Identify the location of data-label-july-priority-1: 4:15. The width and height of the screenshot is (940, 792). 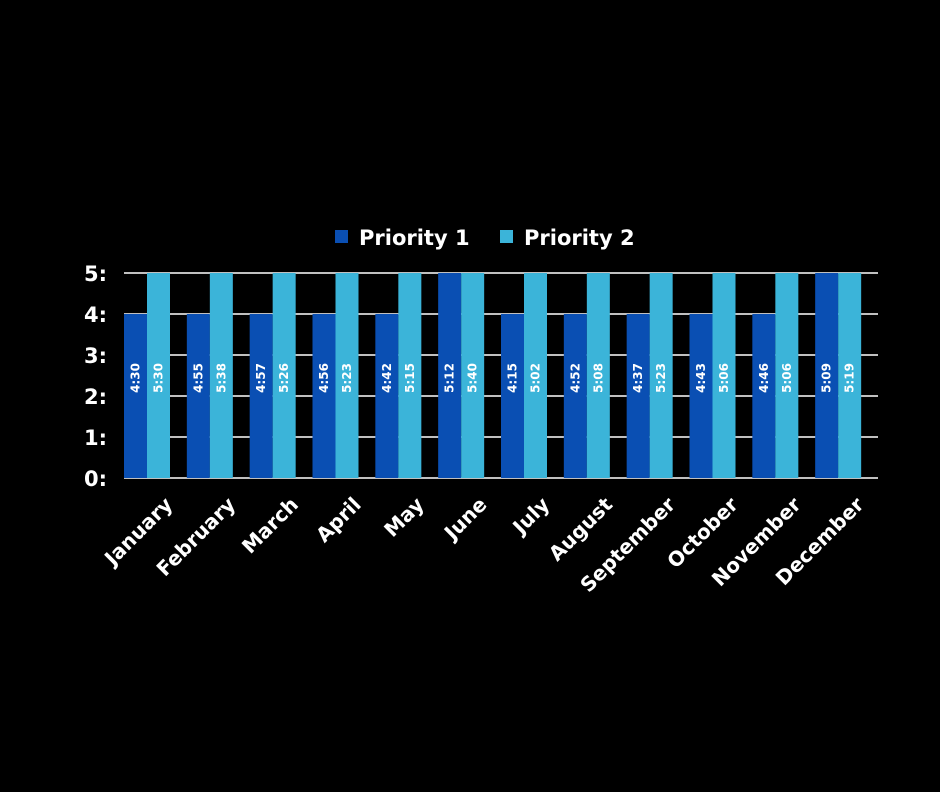
(513, 378).